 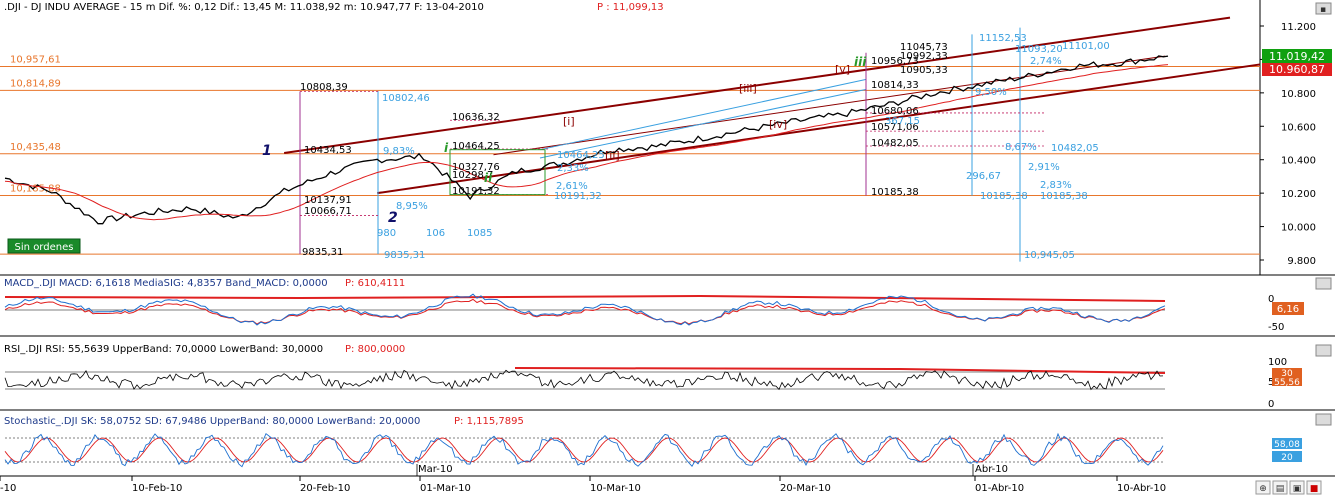 What do you see at coordinates (1039, 49) in the screenshot?
I see `annotation-blue: 11093,20` at bounding box center [1039, 49].